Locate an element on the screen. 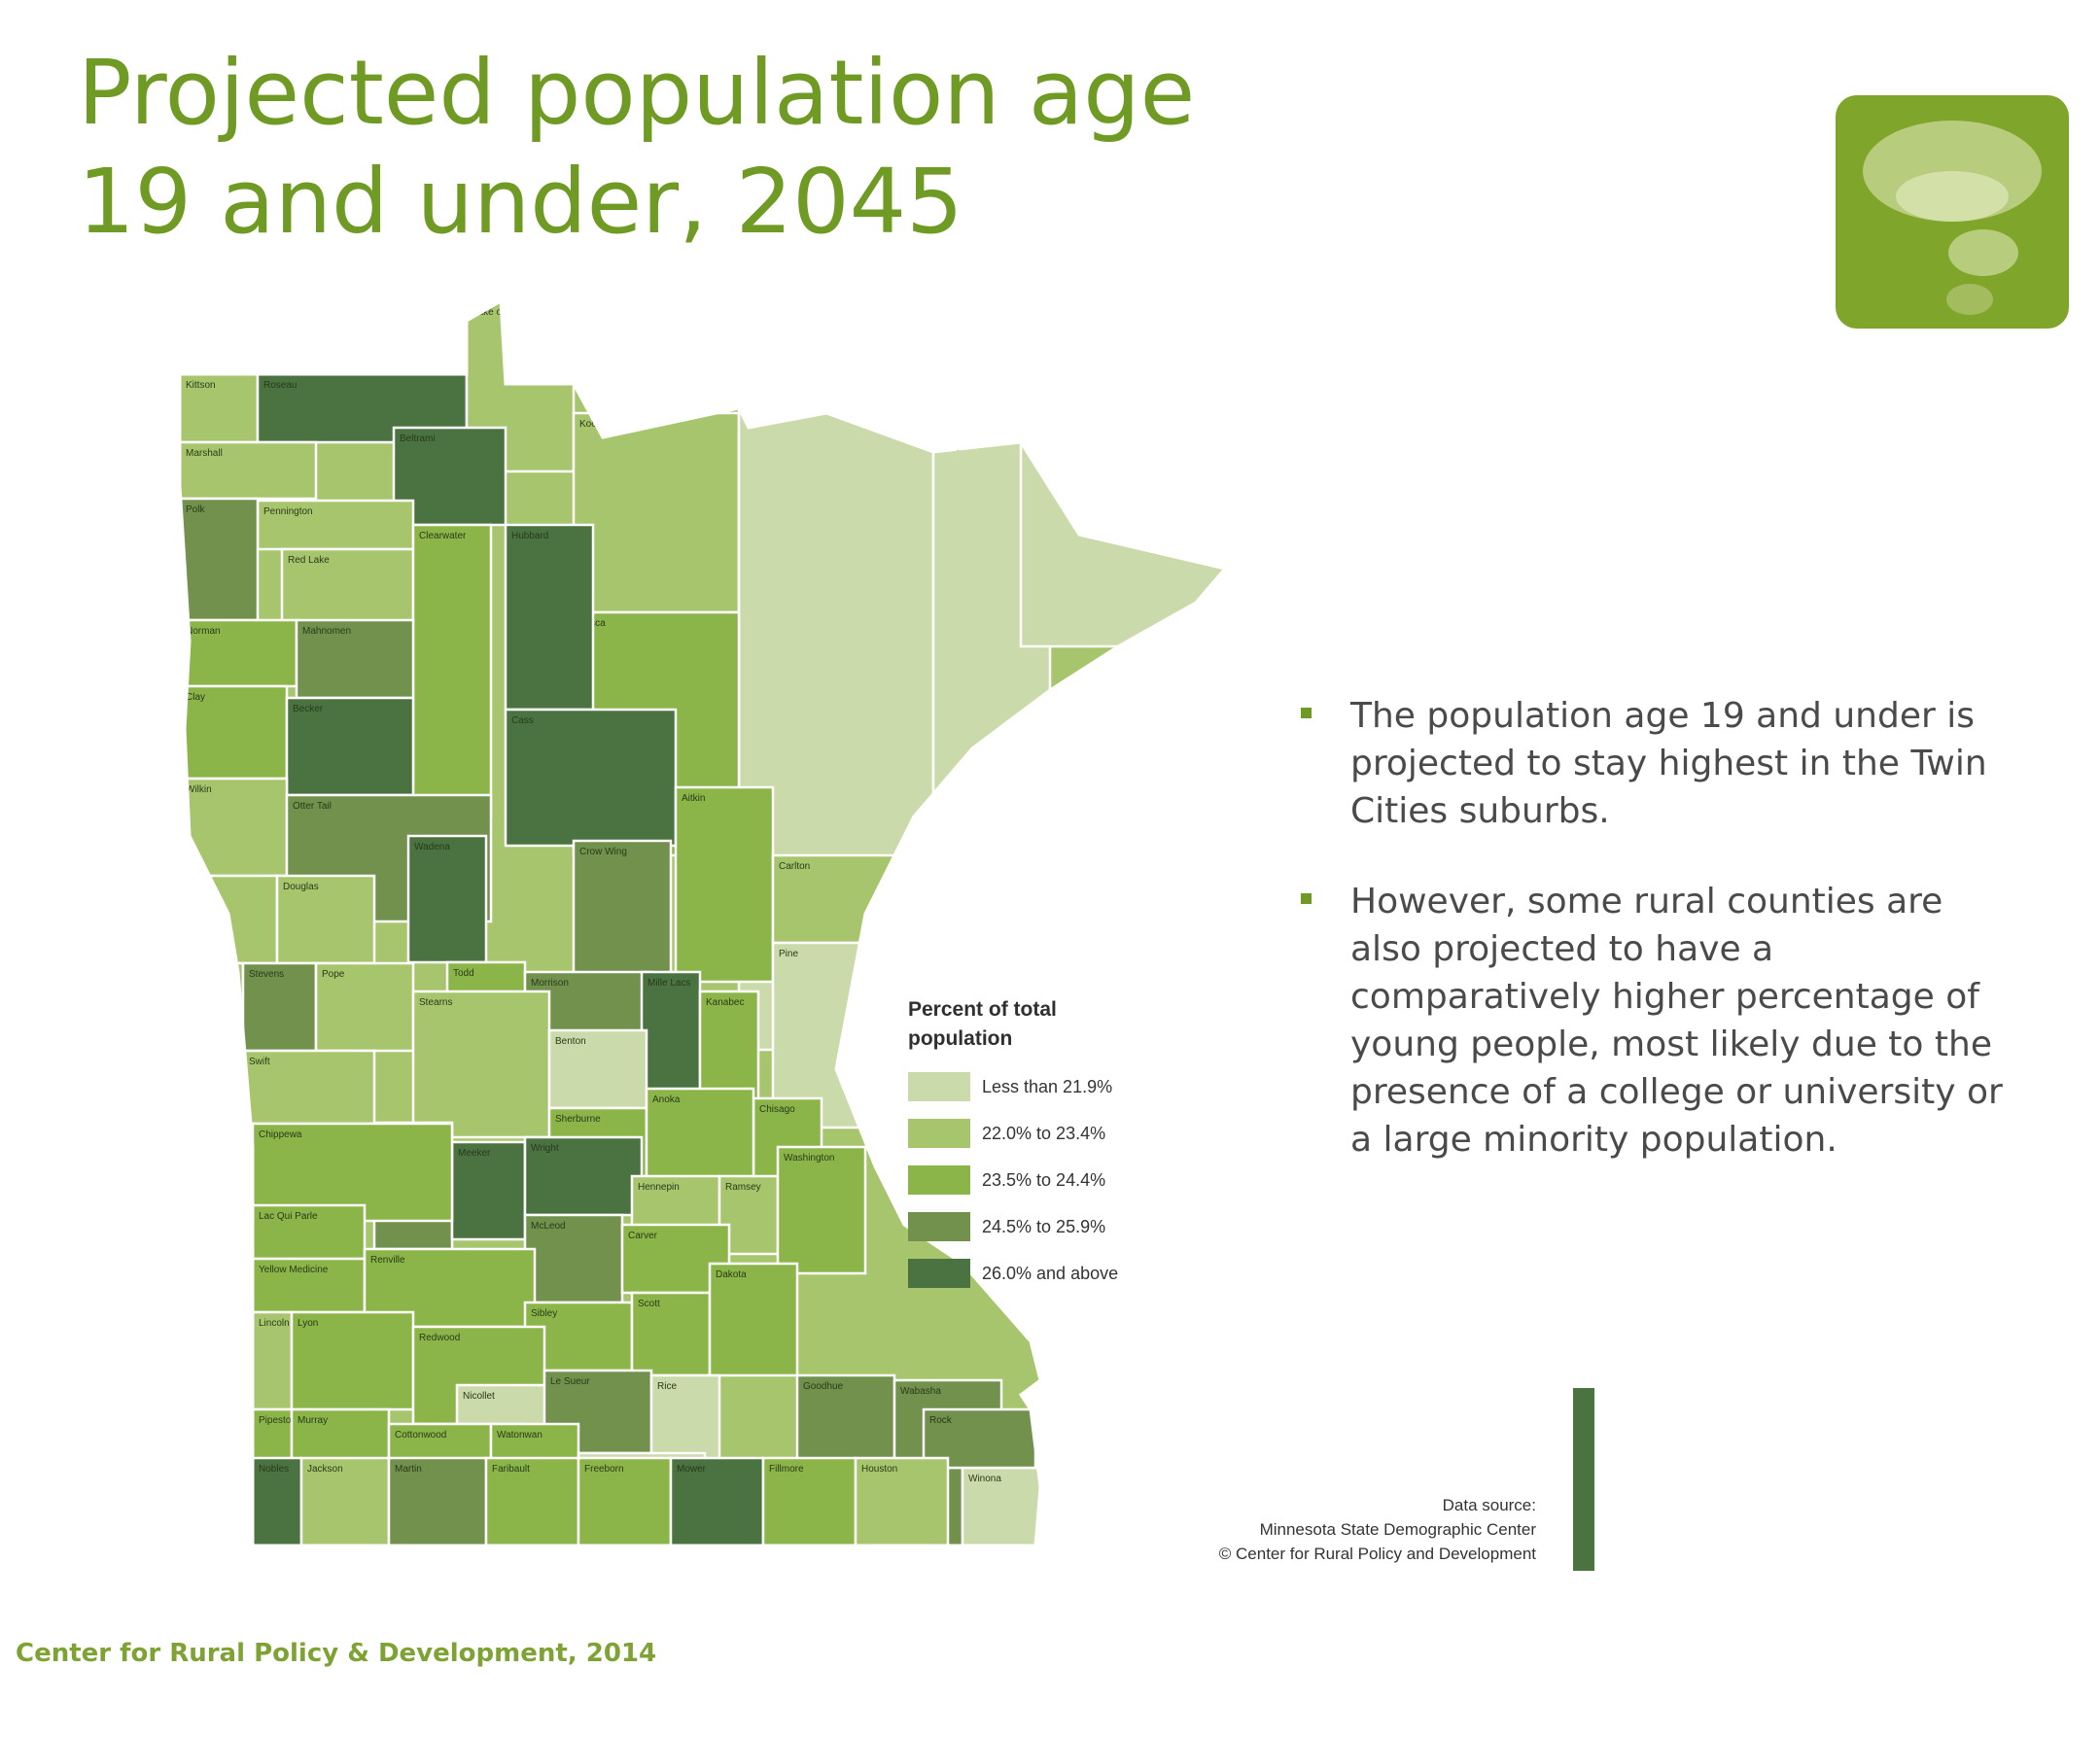  county-label: Winona is located at coordinates (984, 1479).